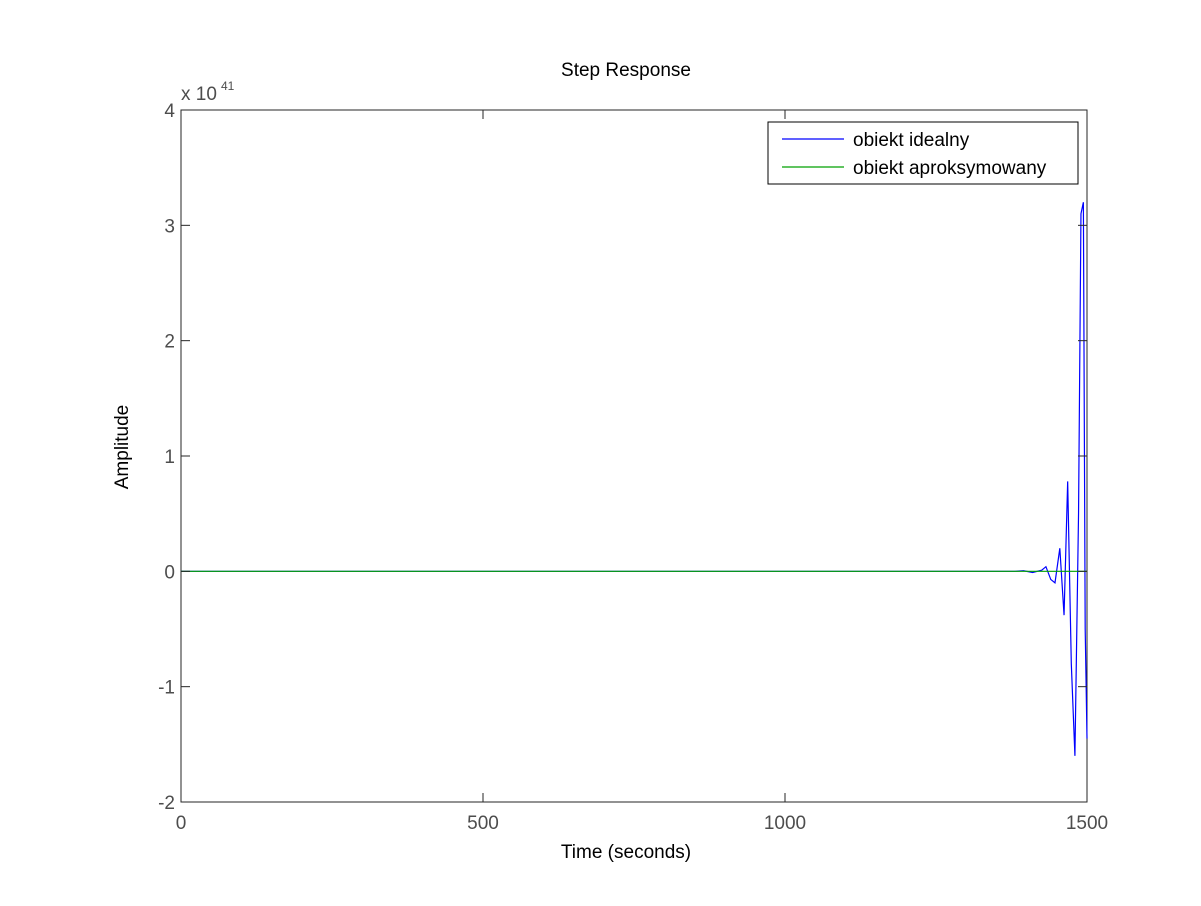 The width and height of the screenshot is (1201, 906). I want to click on y-tick-label: 1, so click(169, 457).